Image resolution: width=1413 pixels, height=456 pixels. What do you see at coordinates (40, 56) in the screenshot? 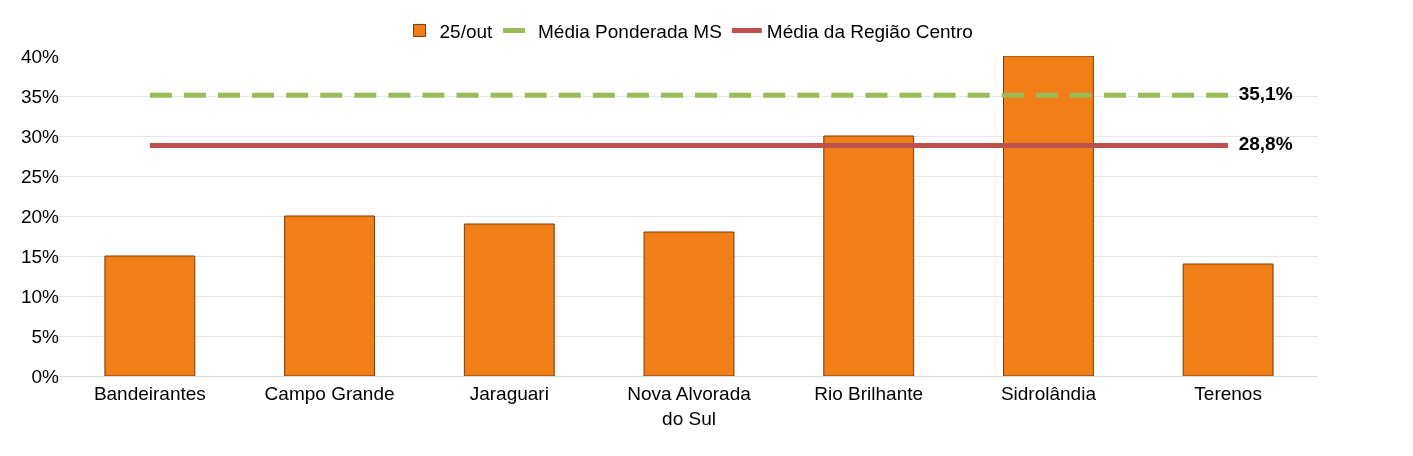
I see `y-tick-label: 40%` at bounding box center [40, 56].